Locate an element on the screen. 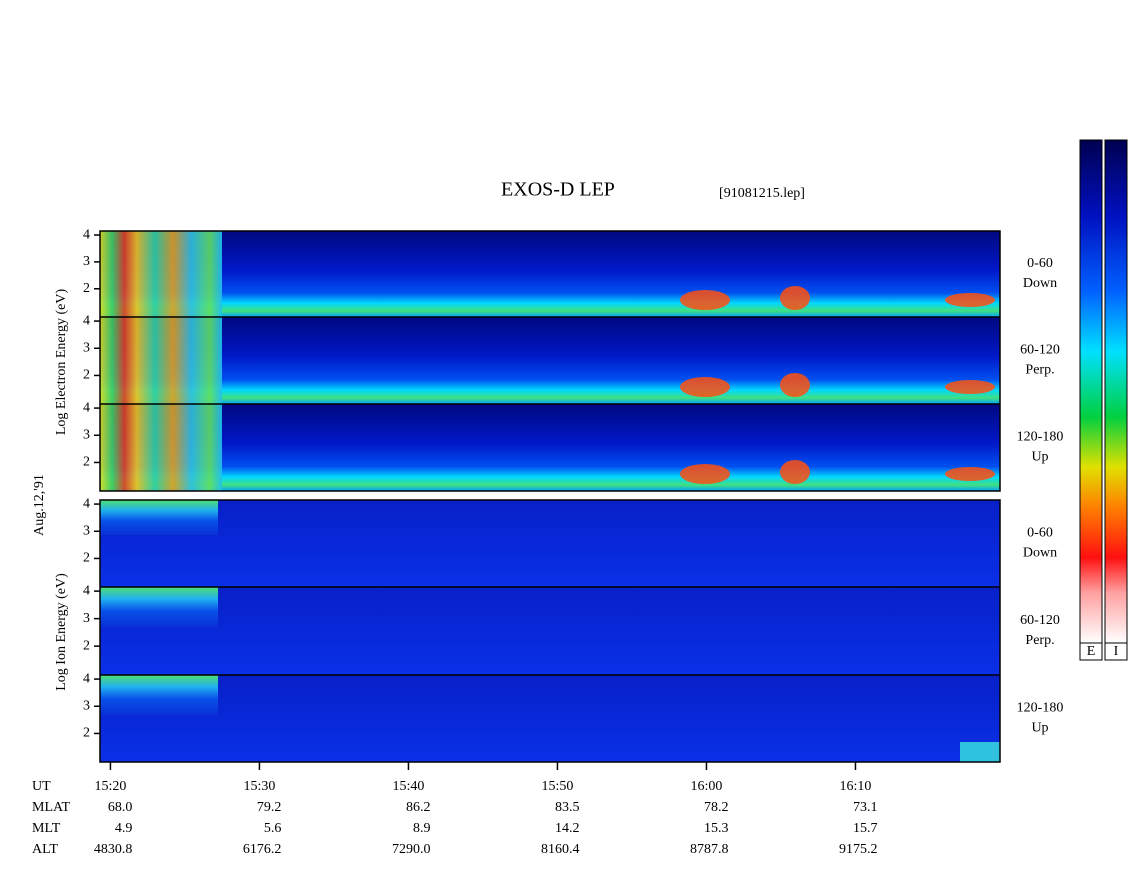 Image resolution: width=1130 pixels, height=875 pixels. row-label: MLAT is located at coordinates (51, 807).